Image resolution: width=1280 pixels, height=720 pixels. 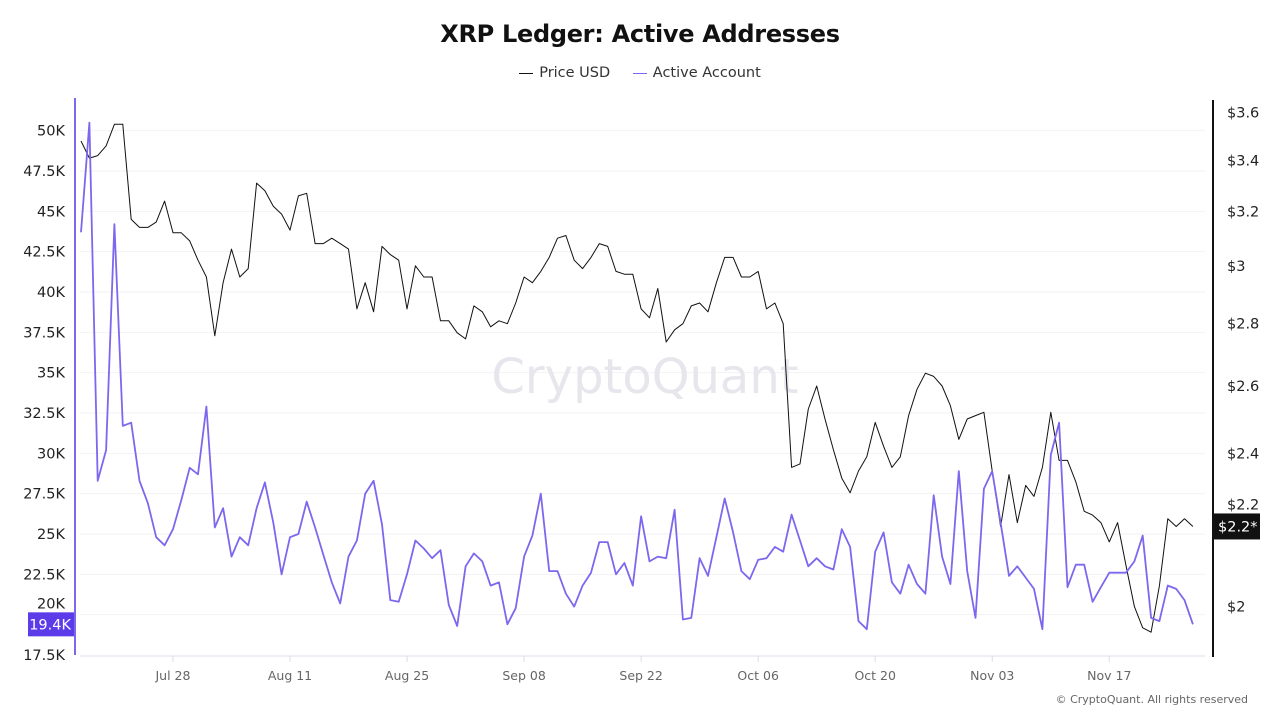 What do you see at coordinates (992, 675) in the screenshot?
I see `x-tick-label: Nov 03` at bounding box center [992, 675].